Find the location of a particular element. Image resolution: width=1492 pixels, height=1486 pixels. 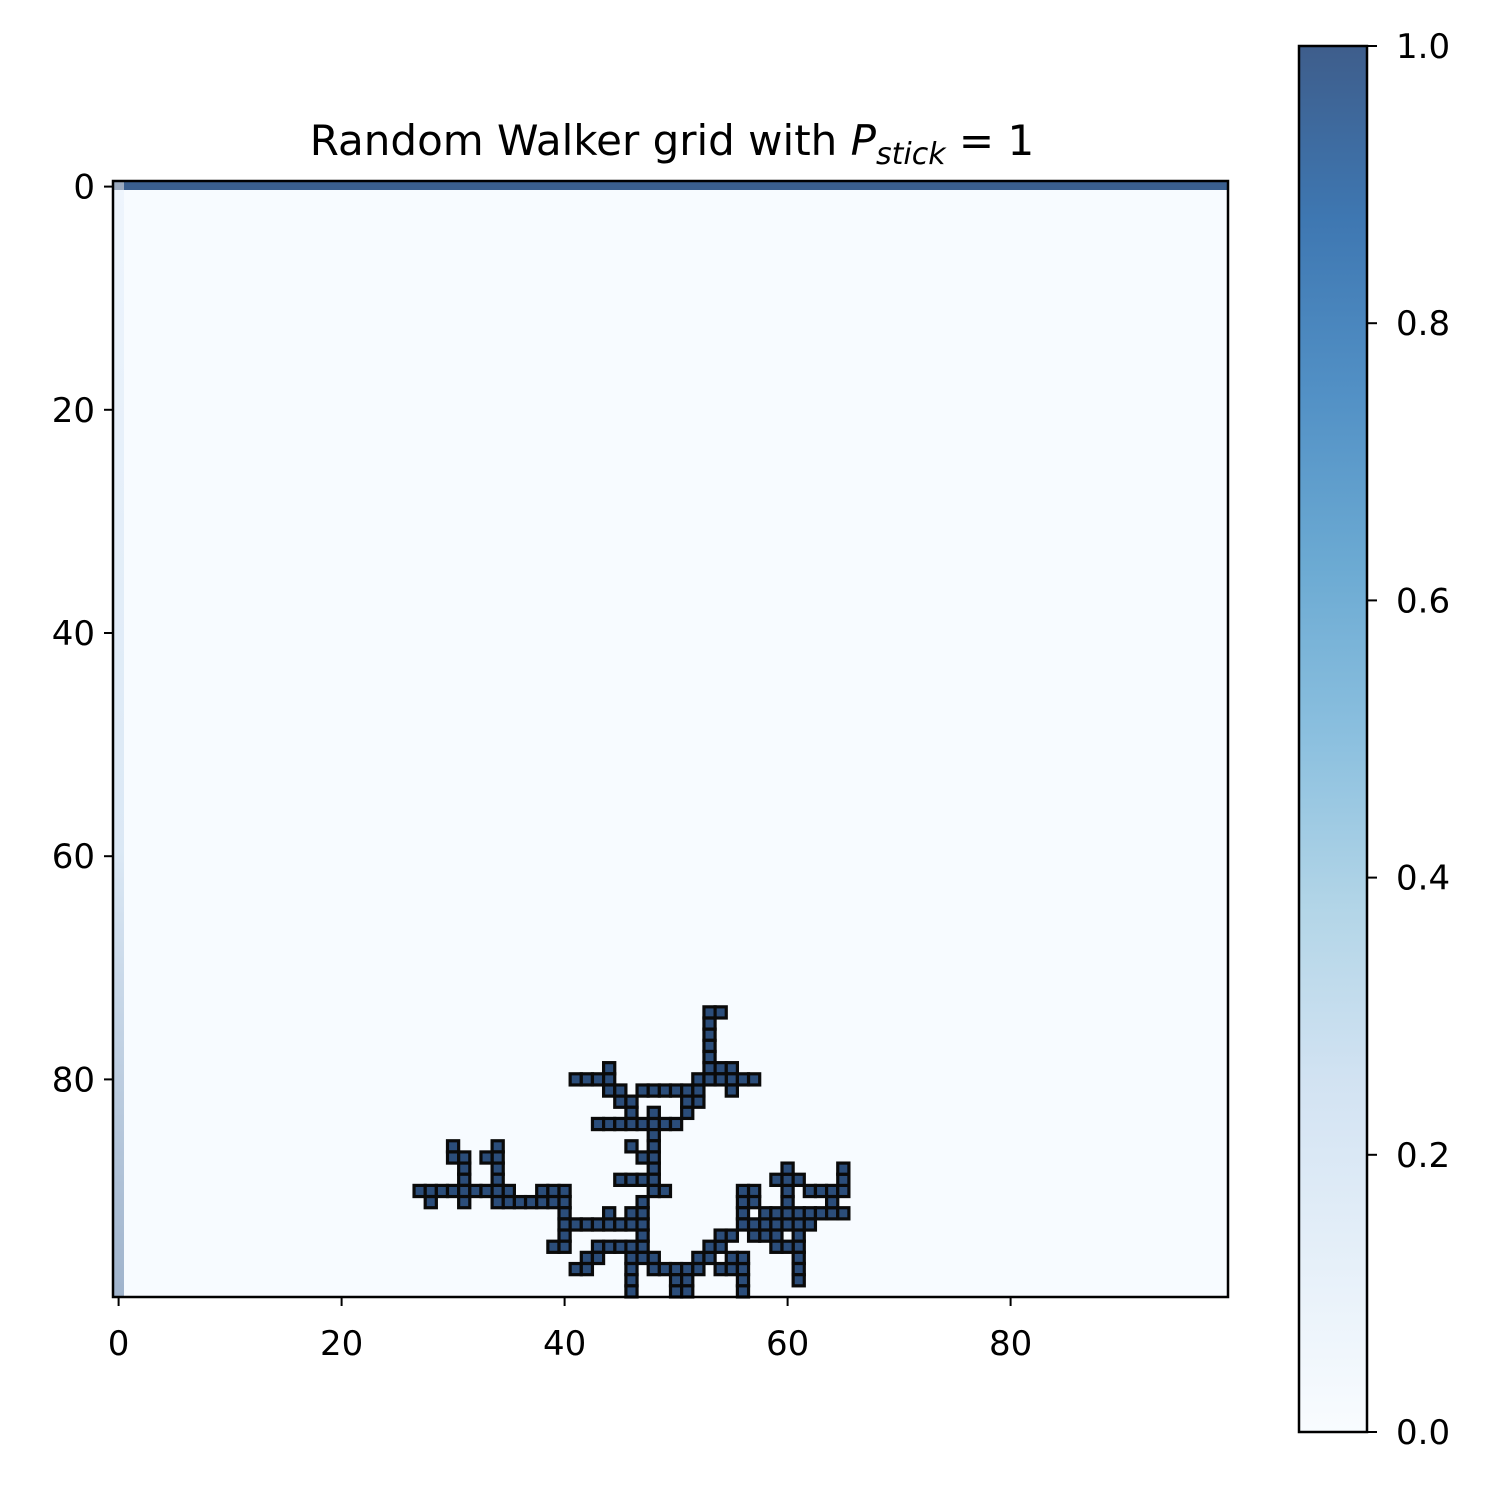

cluster-layer is located at coordinates (631, 1152).